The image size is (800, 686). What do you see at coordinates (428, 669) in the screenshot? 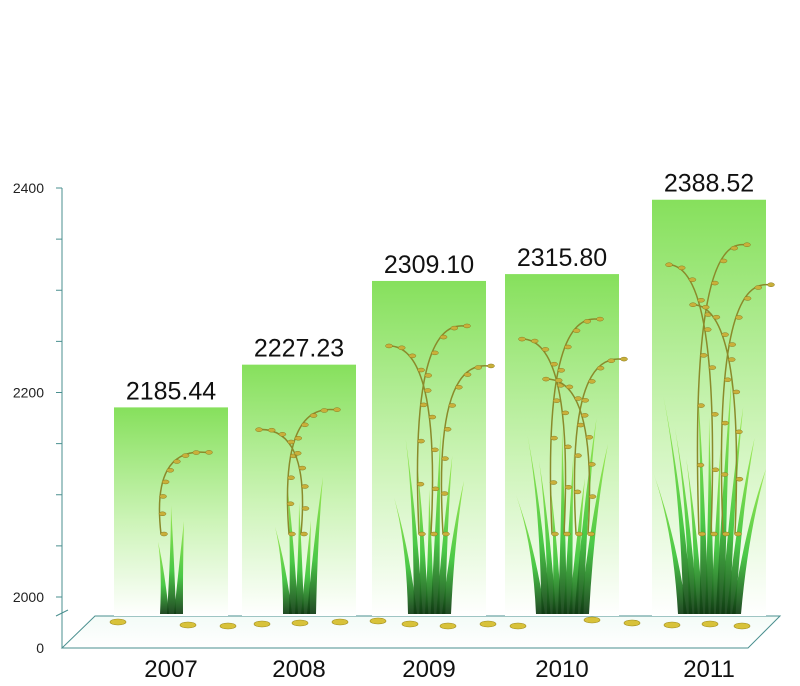
I see `x-category-label: 2009` at bounding box center [428, 669].